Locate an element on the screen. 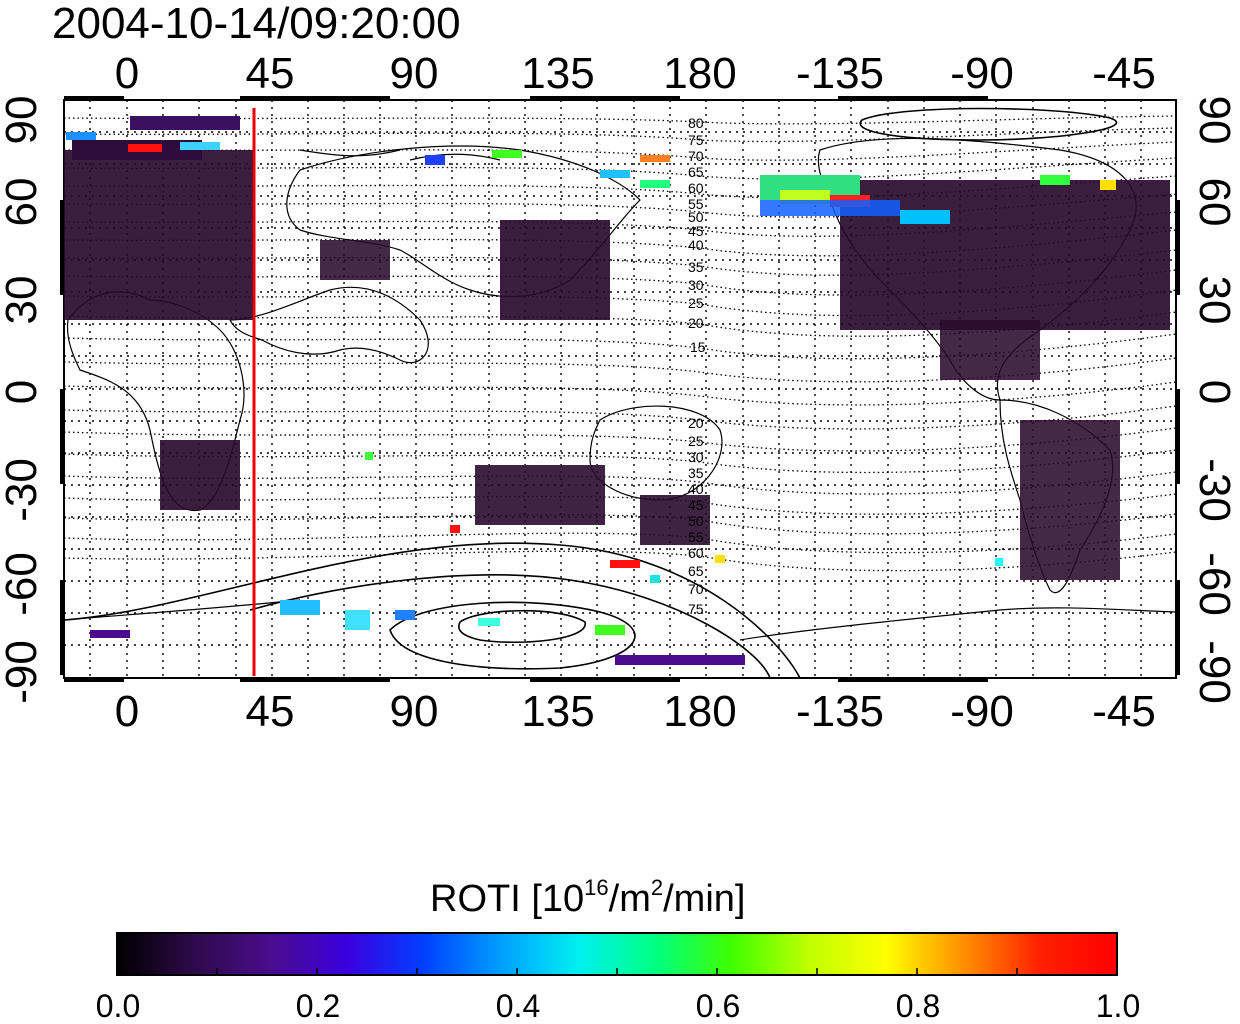 The height and width of the screenshot is (1024, 1240). colorbar-title-mid: /m is located at coordinates (629, 899).